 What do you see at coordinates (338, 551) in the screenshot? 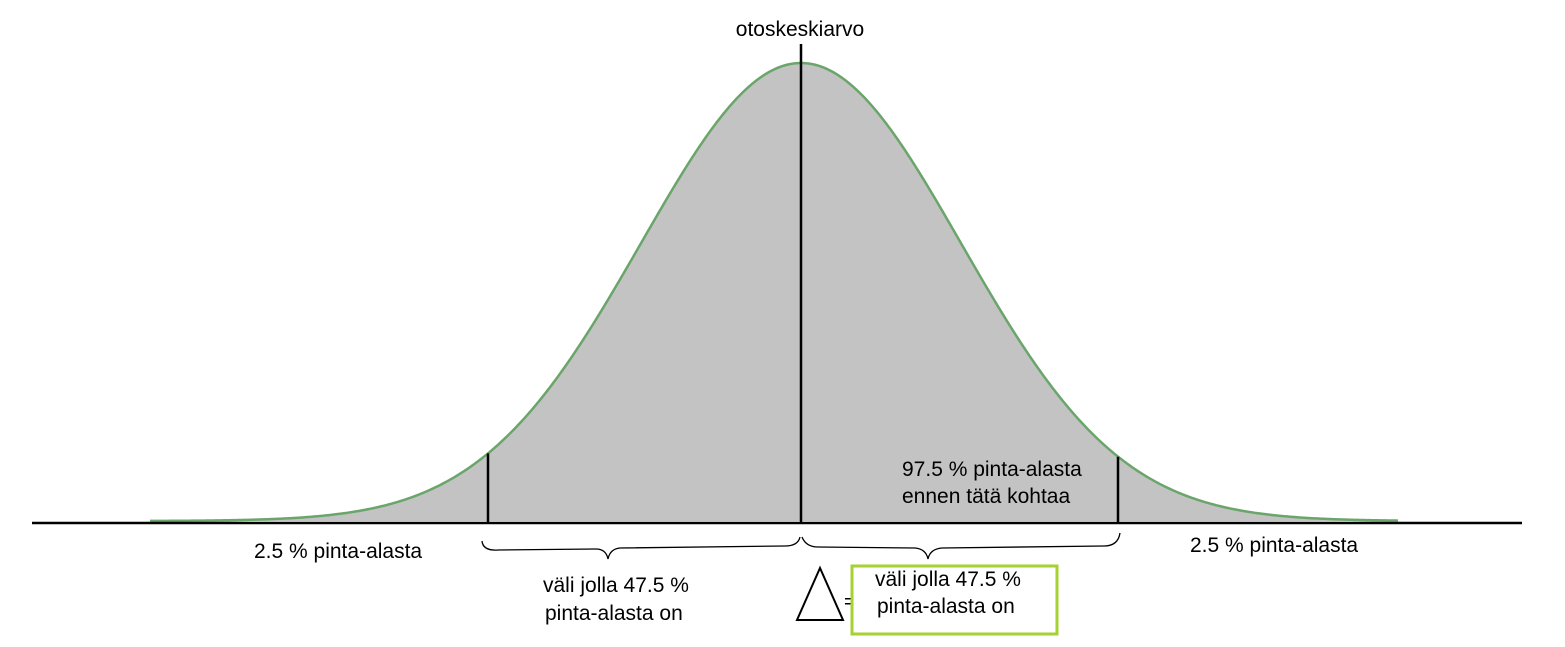
I see `left-tail-label: 2.5 % pinta-alasta` at bounding box center [338, 551].